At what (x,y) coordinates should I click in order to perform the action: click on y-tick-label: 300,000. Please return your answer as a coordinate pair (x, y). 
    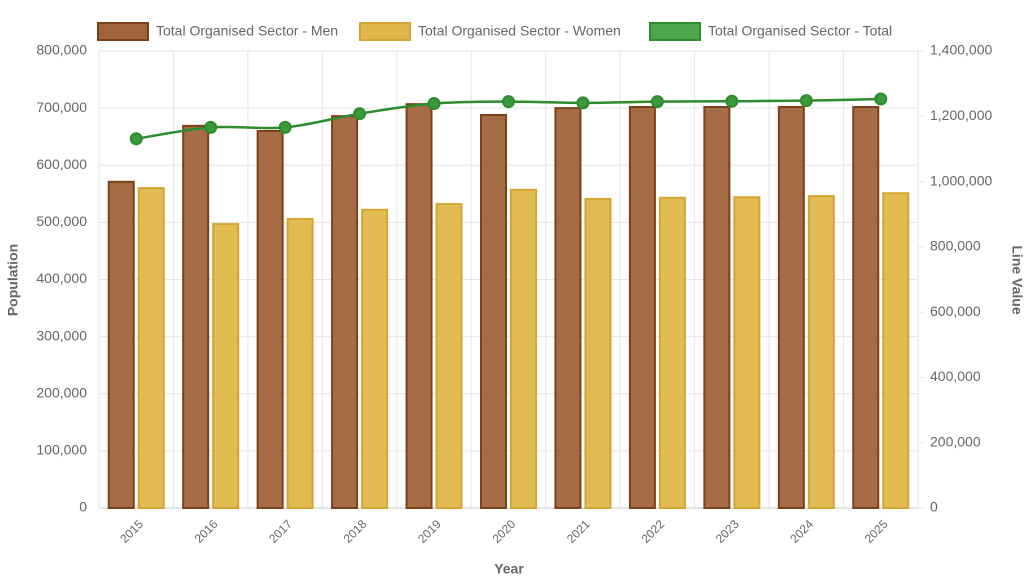
    Looking at the image, I should click on (61, 335).